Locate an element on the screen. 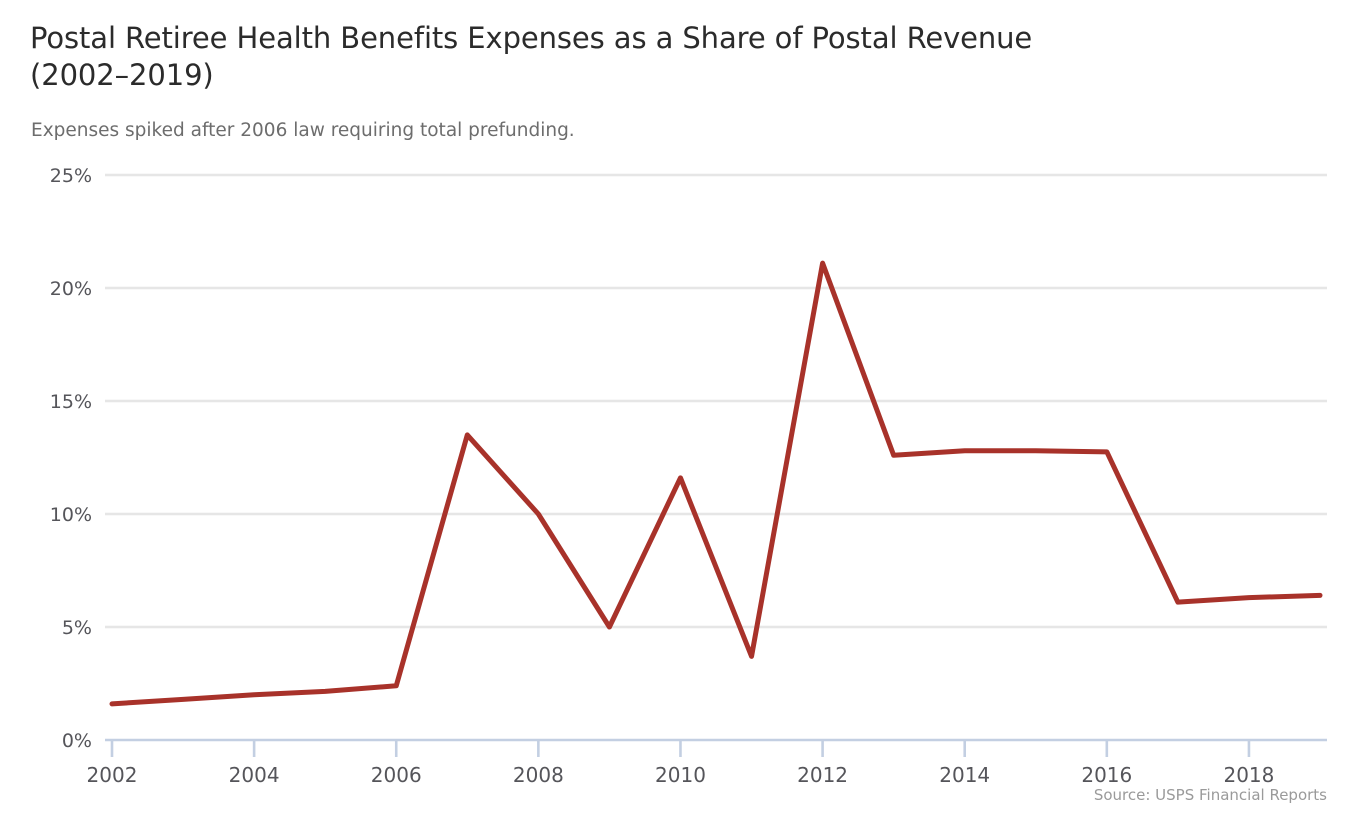 This screenshot has height=836, width=1368. y-axis-tick-labels: 0% 5% 10% 15% 20% 25% is located at coordinates (71, 458).